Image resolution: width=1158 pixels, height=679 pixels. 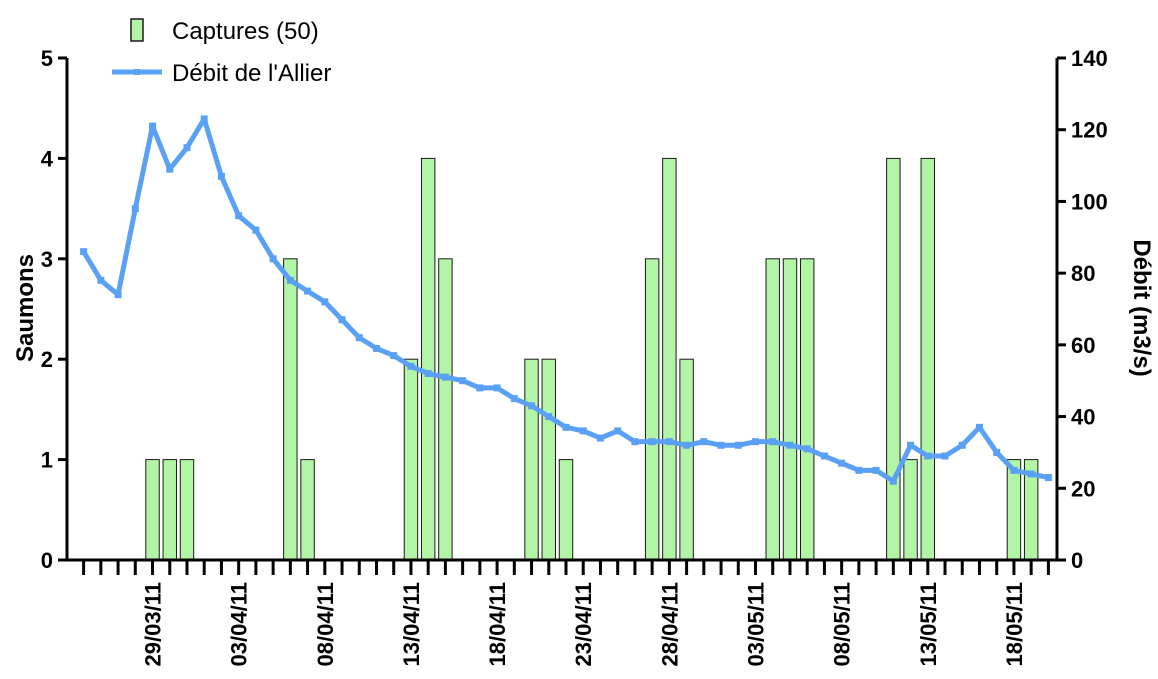 I want to click on y-right-tick-label: 140, so click(x=1089, y=58).